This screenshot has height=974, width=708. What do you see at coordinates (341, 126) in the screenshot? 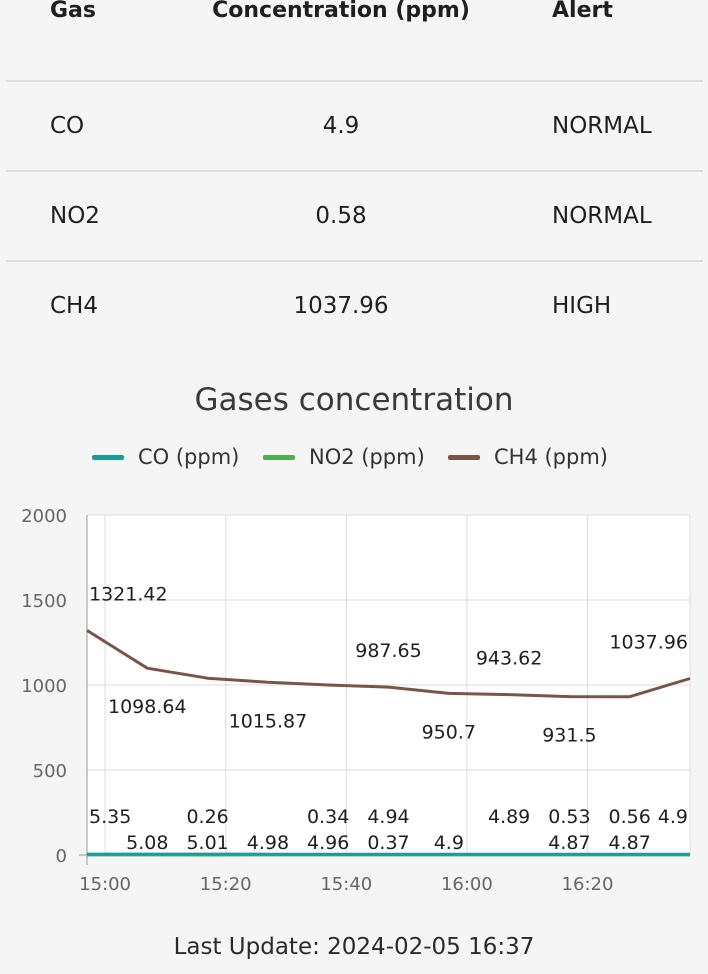
I see `concentration-cell: 4.9` at bounding box center [341, 126].